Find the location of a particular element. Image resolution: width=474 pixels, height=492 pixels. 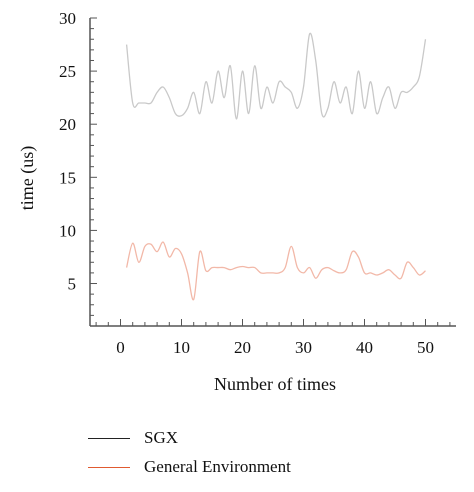

series-line-sgx is located at coordinates (276, 76).